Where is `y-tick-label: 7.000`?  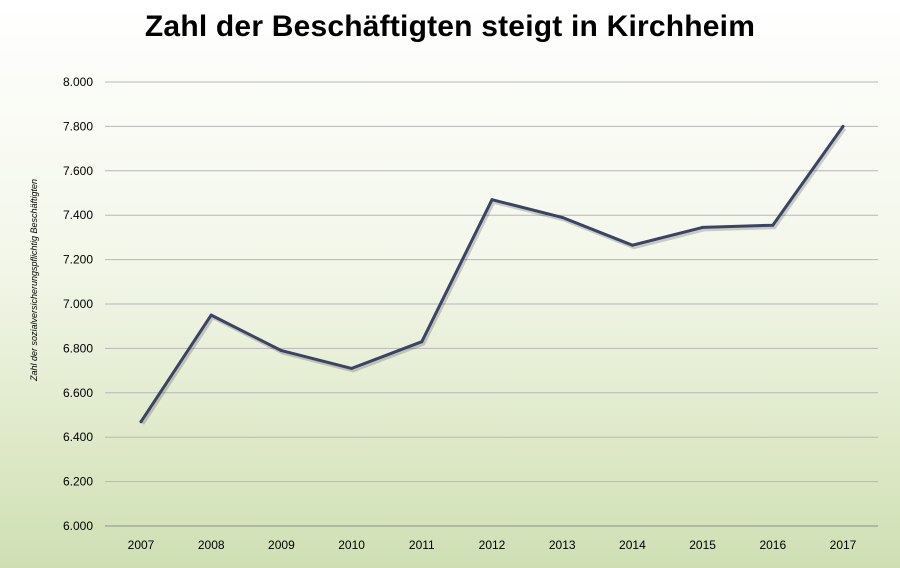 y-tick-label: 7.000 is located at coordinates (78, 304).